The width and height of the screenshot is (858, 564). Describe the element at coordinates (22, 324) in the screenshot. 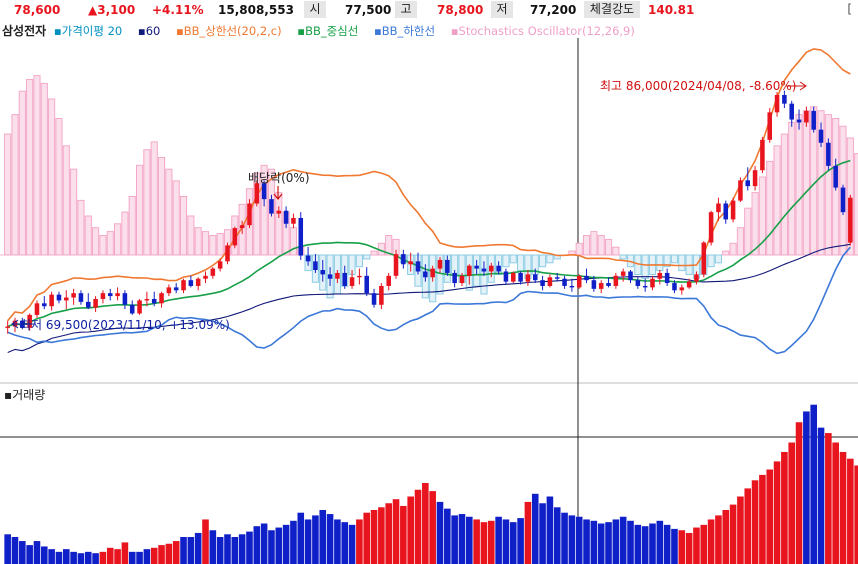

I see `low-arrow` at that location.